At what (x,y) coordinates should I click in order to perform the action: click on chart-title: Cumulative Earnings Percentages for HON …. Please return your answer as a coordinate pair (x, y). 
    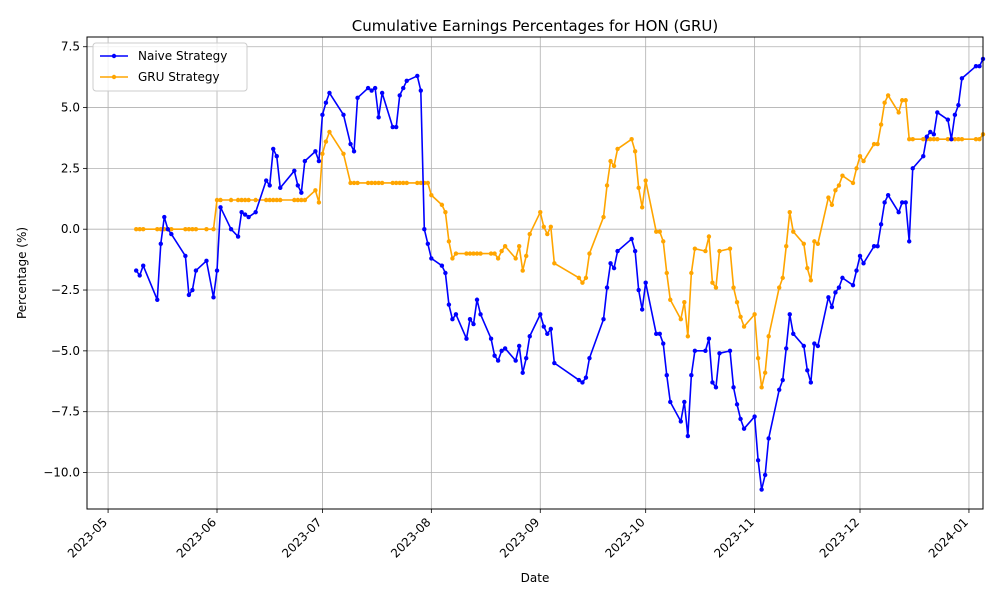
    Looking at the image, I should click on (535, 26).